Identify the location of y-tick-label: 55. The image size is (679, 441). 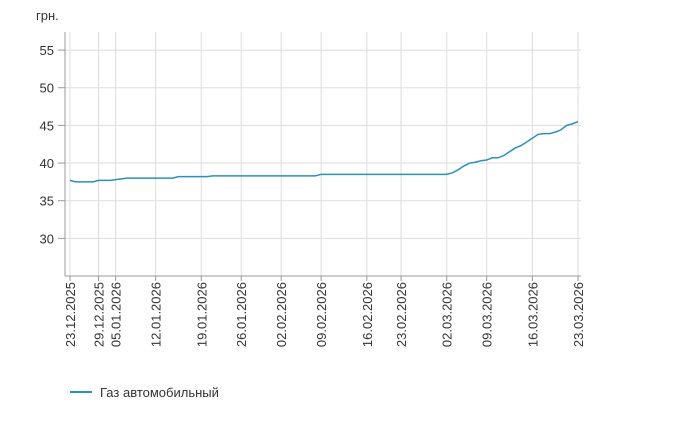
(47, 50).